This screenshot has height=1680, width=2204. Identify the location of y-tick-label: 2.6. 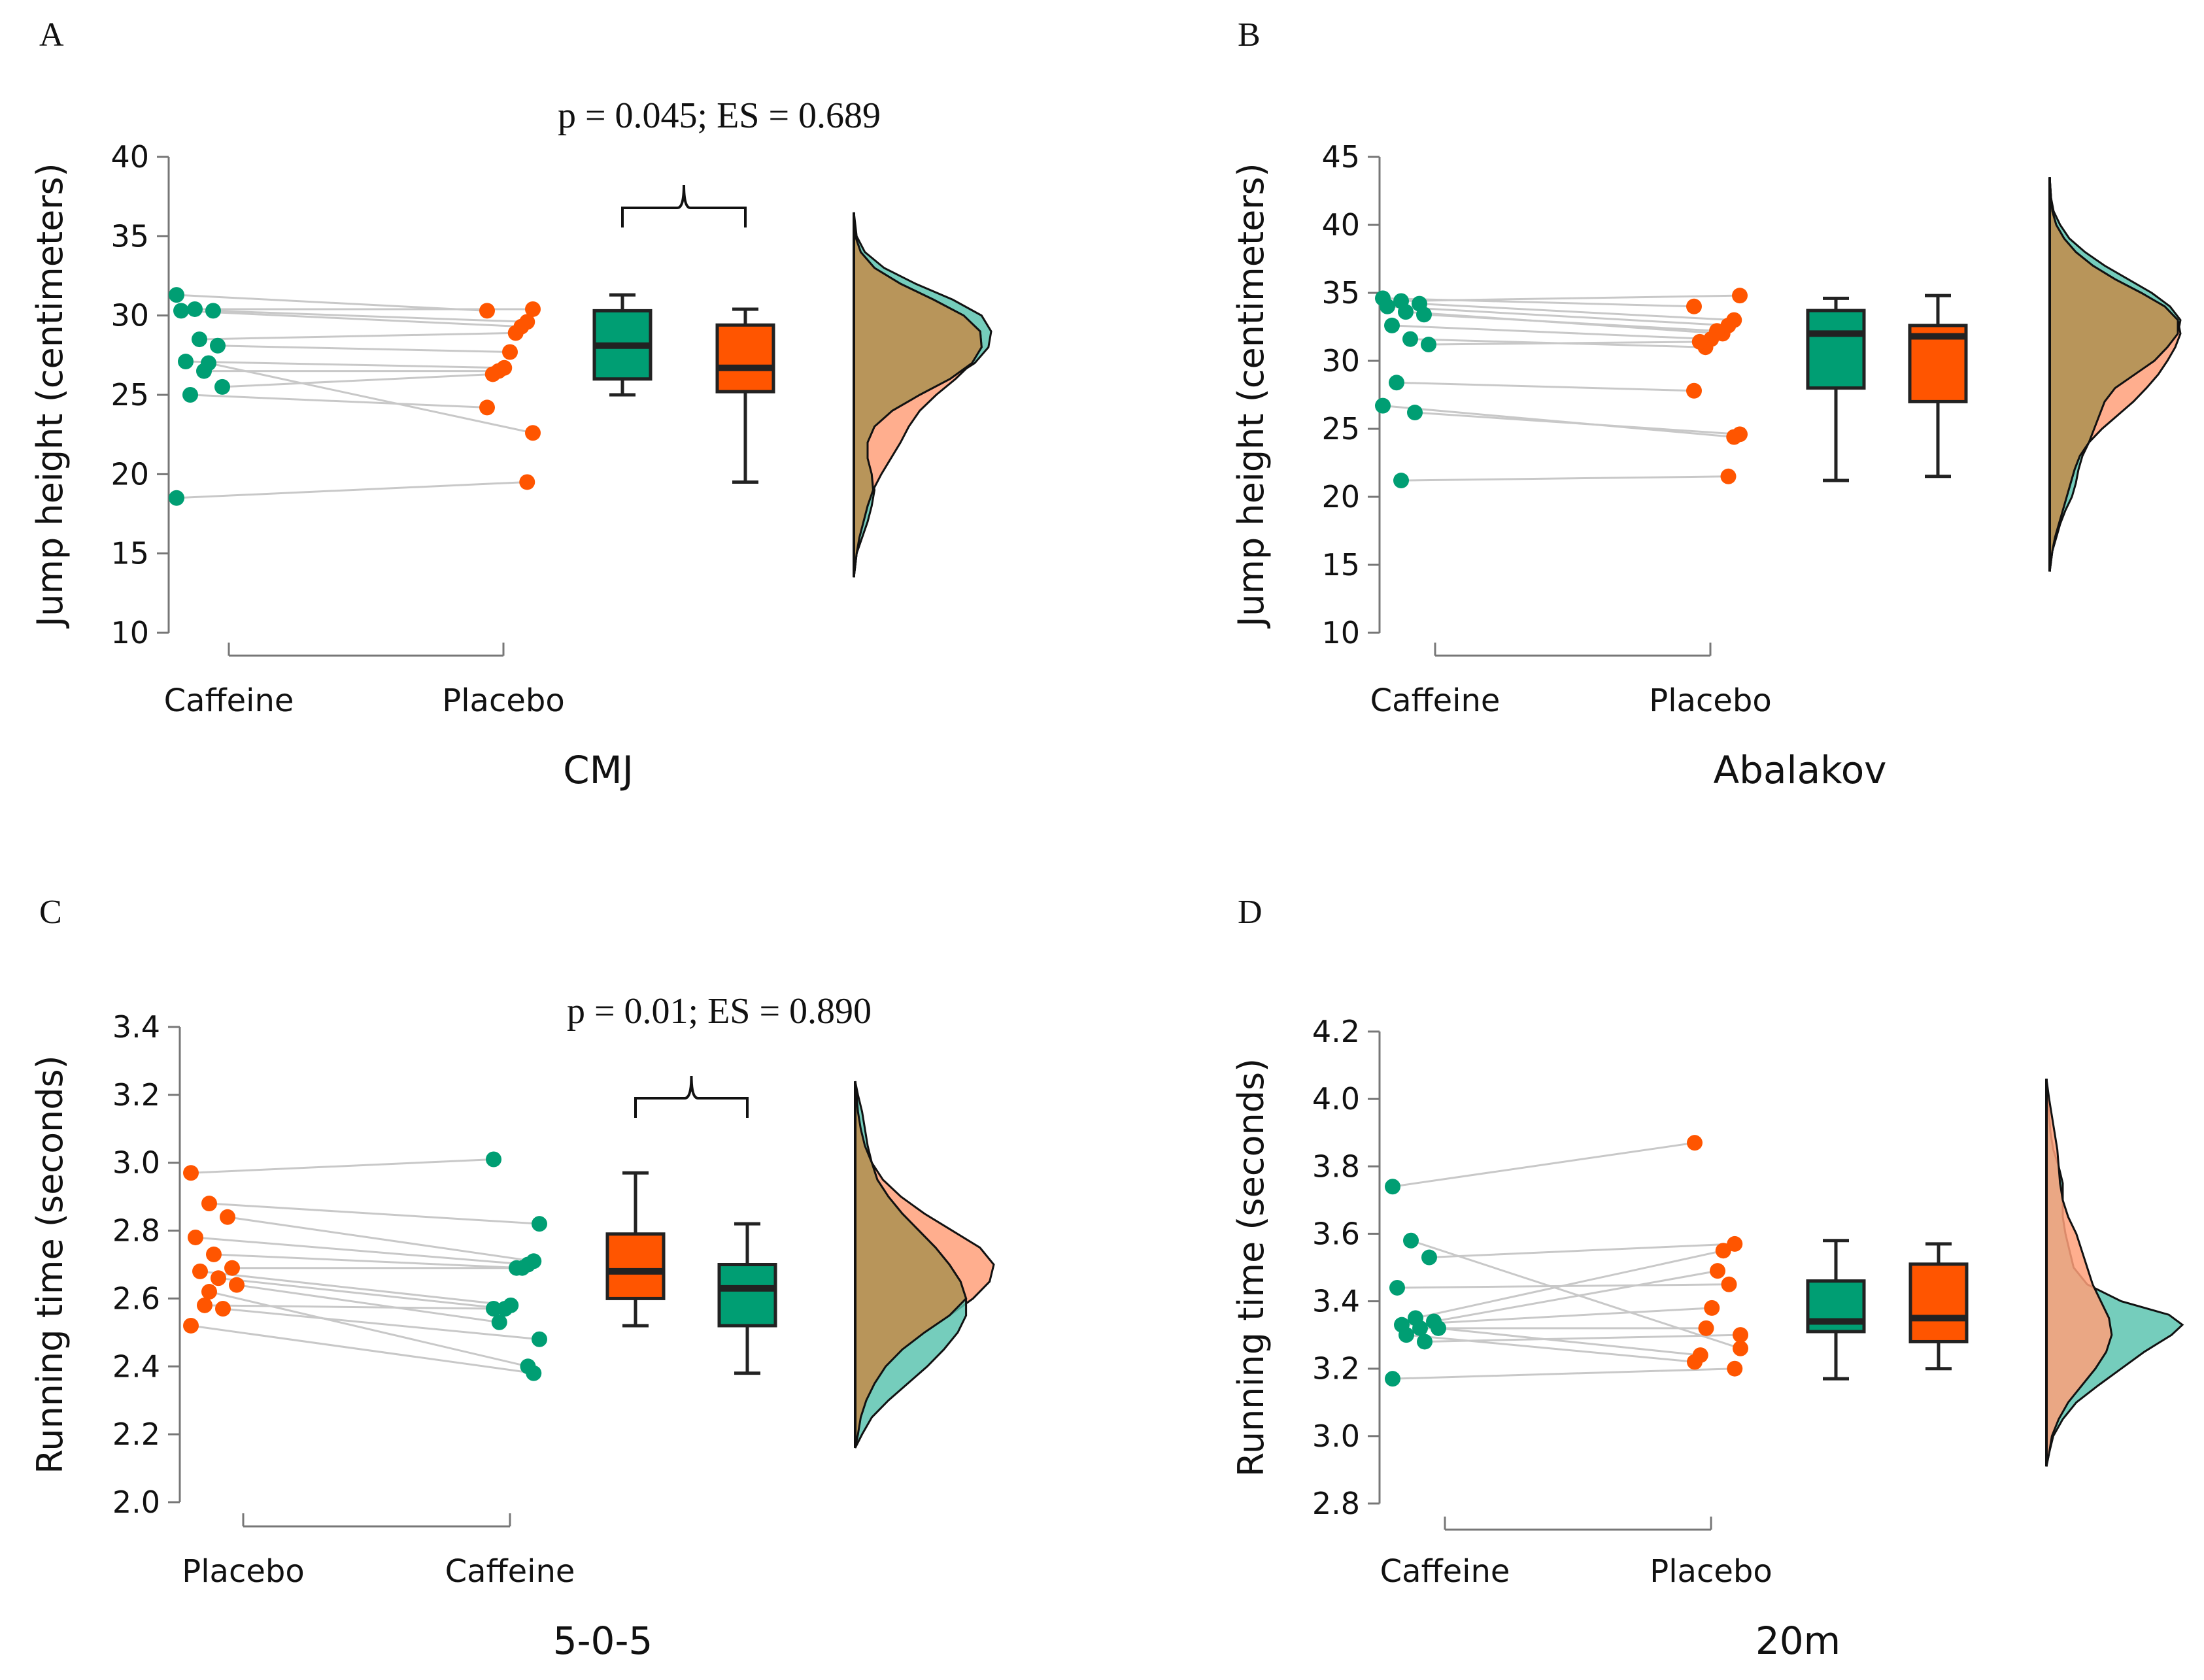
(136, 1298).